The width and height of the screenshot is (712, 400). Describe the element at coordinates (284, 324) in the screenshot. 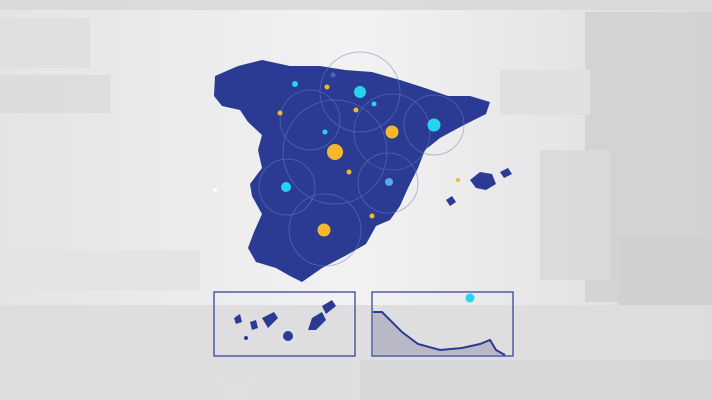

I see `inset-canary-islands` at that location.